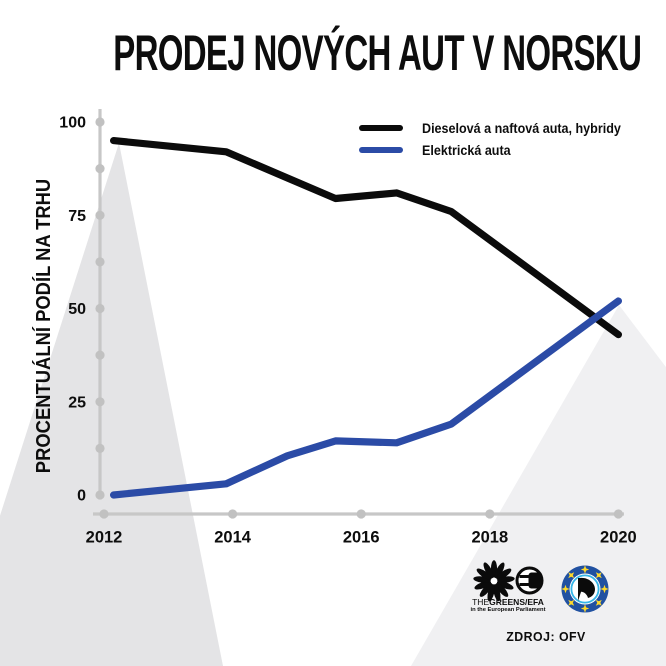  What do you see at coordinates (361, 538) in the screenshot?
I see `x-tick-2016: 2016` at bounding box center [361, 538].